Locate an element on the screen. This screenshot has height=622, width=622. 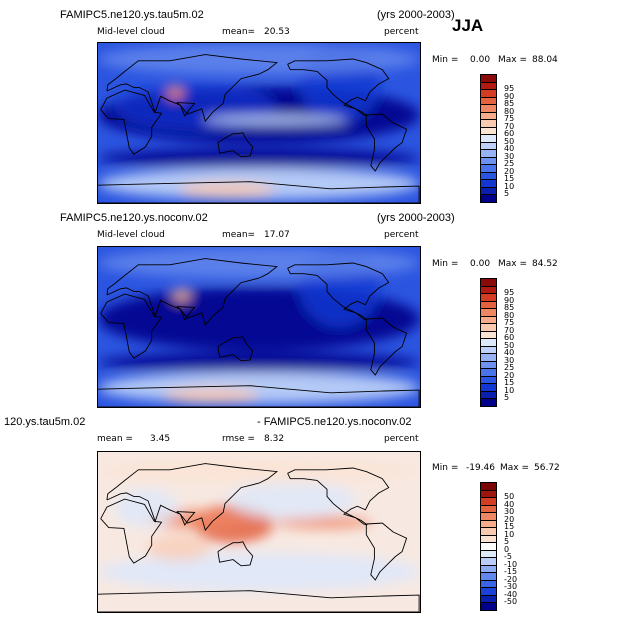
coastlines is located at coordinates (259, 332).